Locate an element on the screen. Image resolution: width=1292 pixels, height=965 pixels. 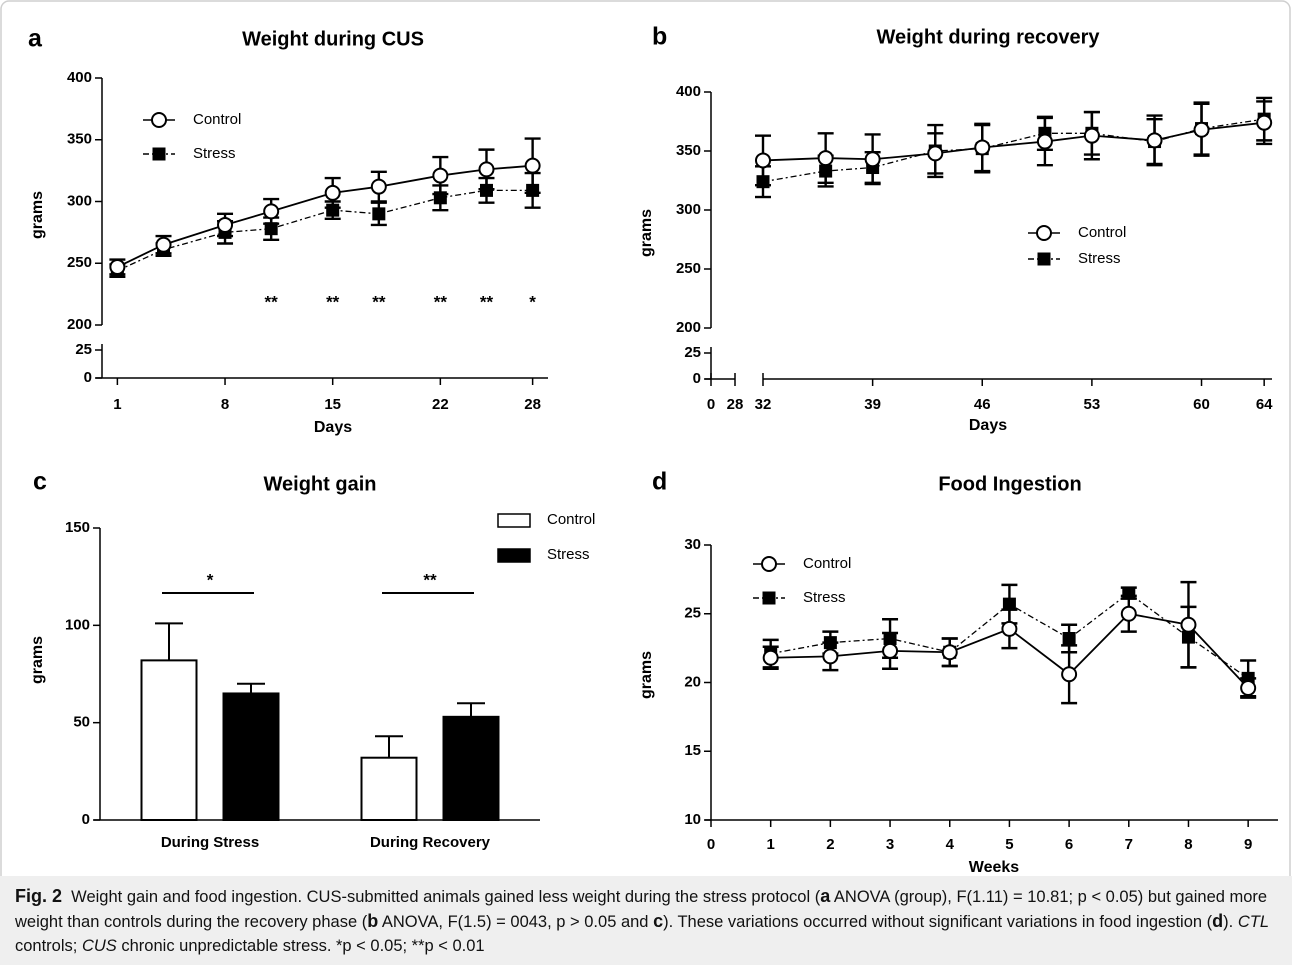
caption-text: a is located at coordinates (825, 896).